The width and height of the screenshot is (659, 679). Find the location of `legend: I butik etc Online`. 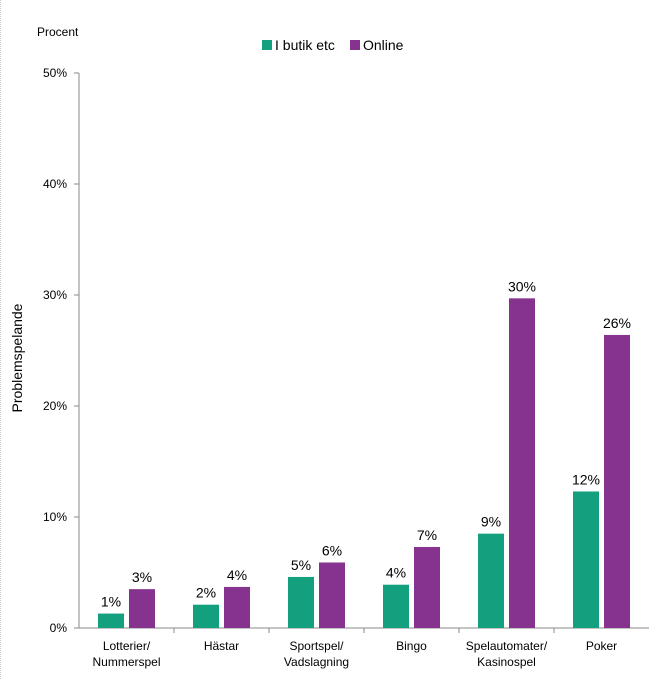

legend: I butik etc Online is located at coordinates (333, 45).